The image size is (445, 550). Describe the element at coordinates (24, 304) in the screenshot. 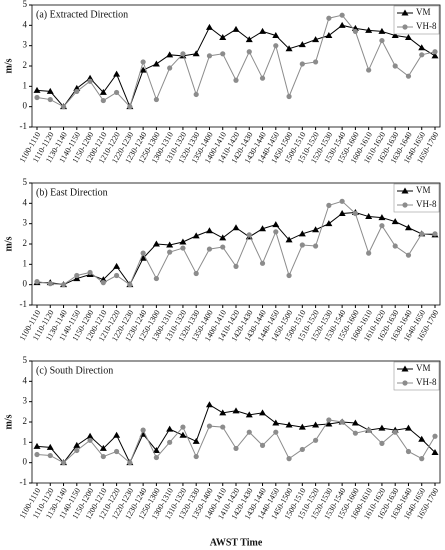

I see `y-tick-label: -1` at that location.